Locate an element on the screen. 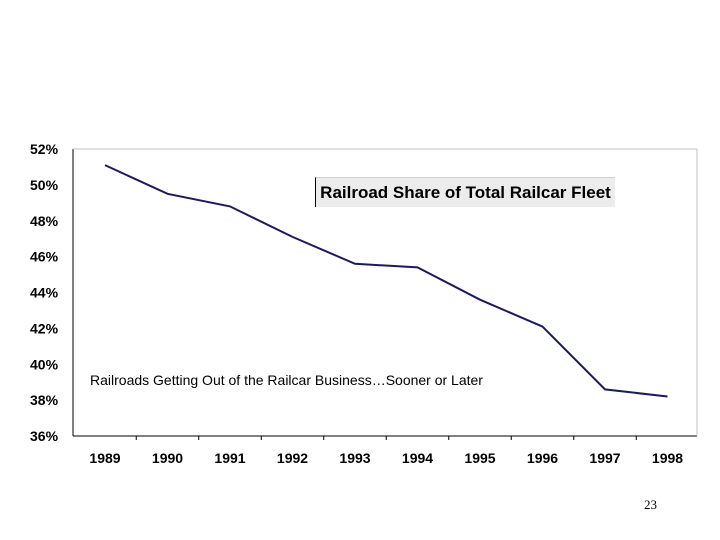 The height and width of the screenshot is (540, 720). y-tick-label: 42% is located at coordinates (44, 328).